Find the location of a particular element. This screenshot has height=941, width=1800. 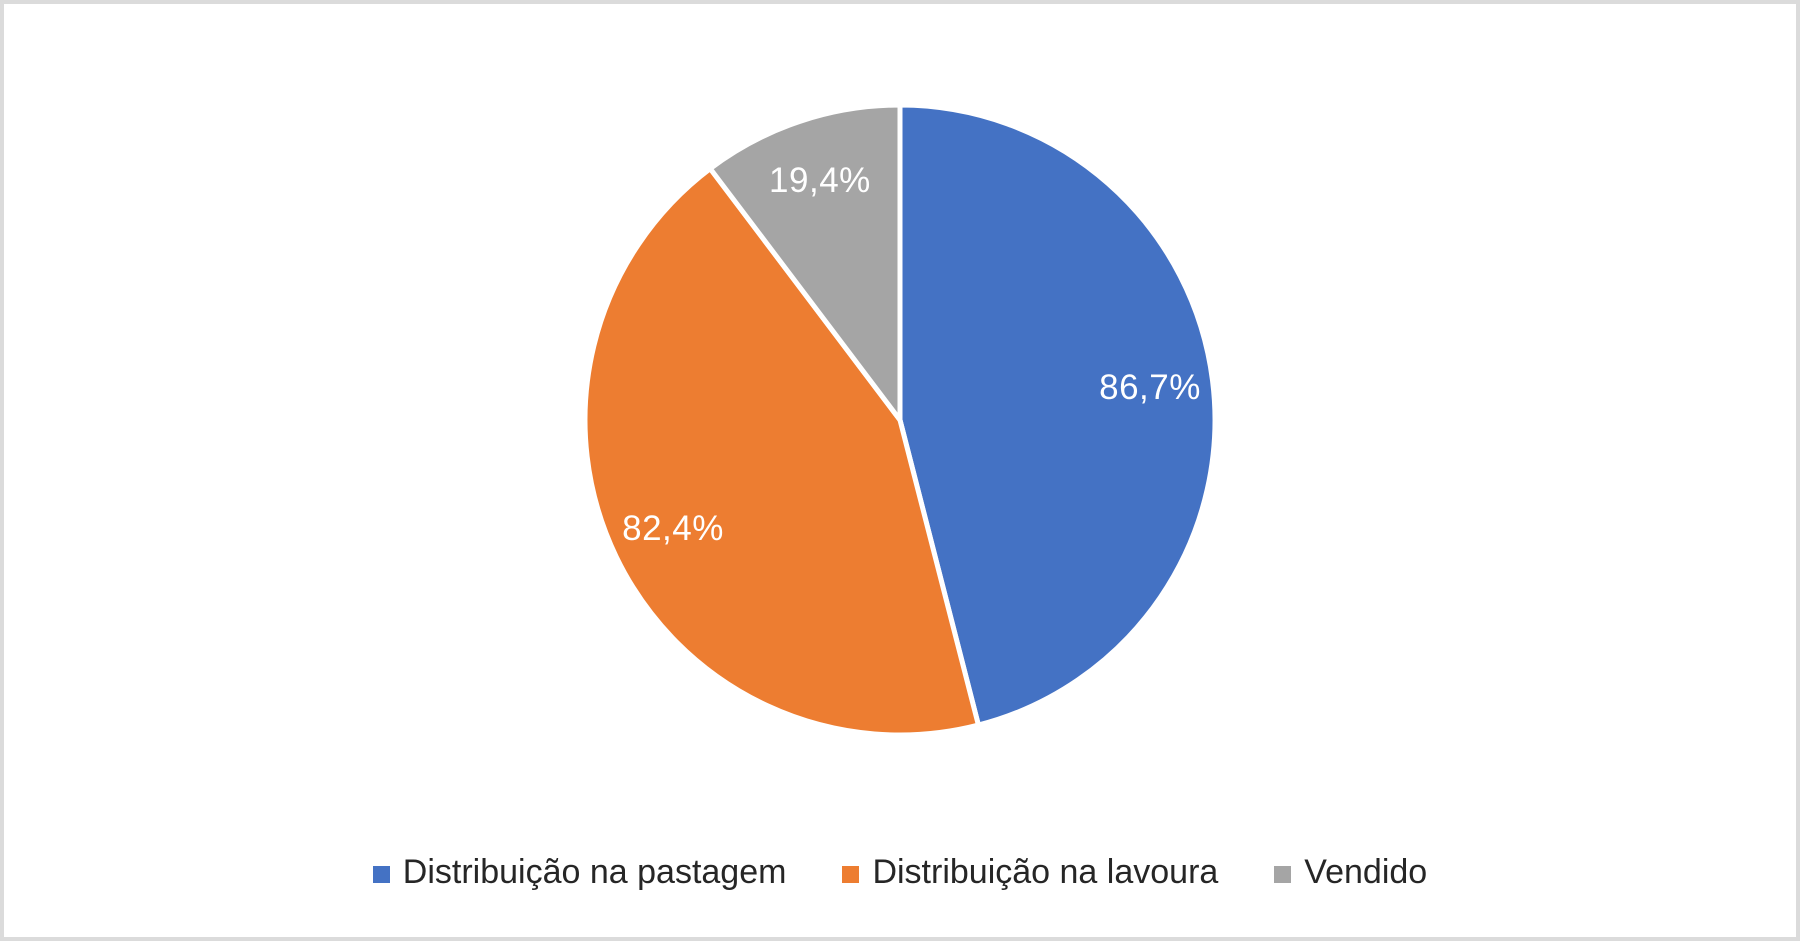

legend-item-distribuicao-na-pastagem: Distribuição na pastagem is located at coordinates (579, 872).